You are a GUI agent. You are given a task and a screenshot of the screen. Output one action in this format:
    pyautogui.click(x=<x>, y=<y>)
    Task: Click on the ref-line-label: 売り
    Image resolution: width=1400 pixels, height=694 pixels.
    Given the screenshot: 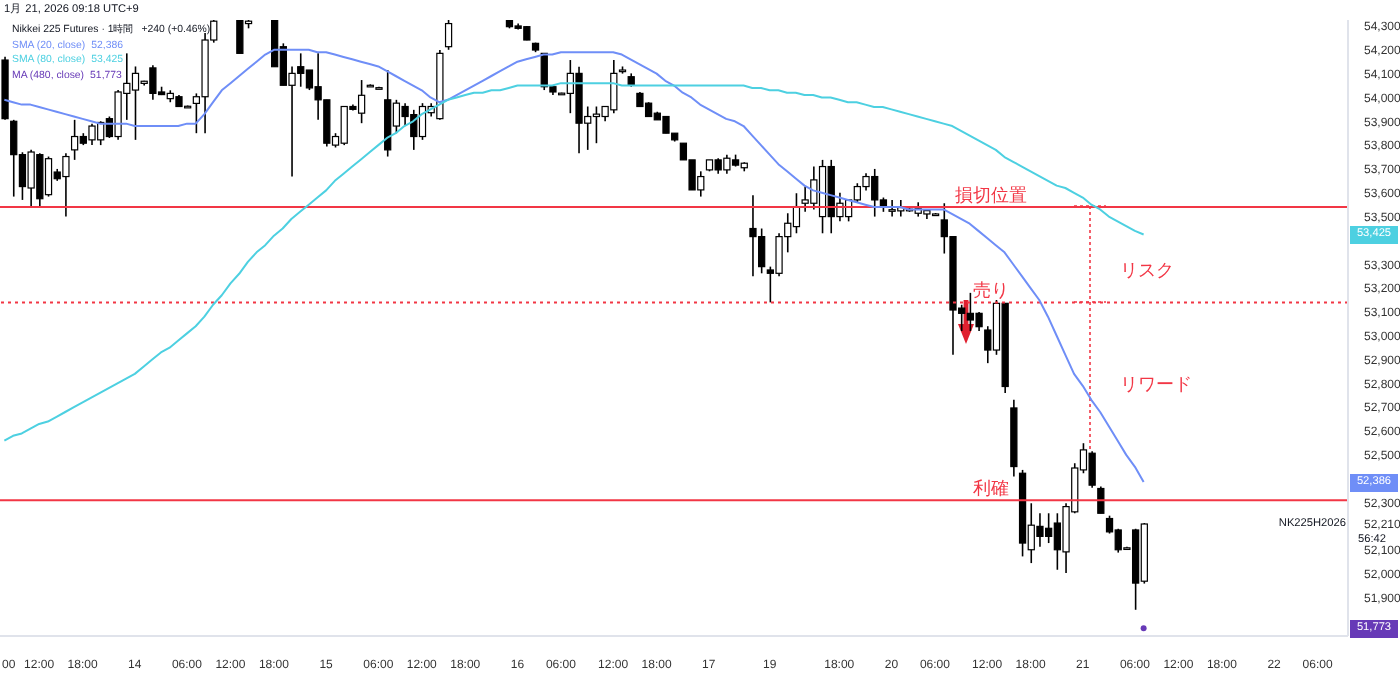 What is the action you would take?
    pyautogui.click(x=990, y=290)
    